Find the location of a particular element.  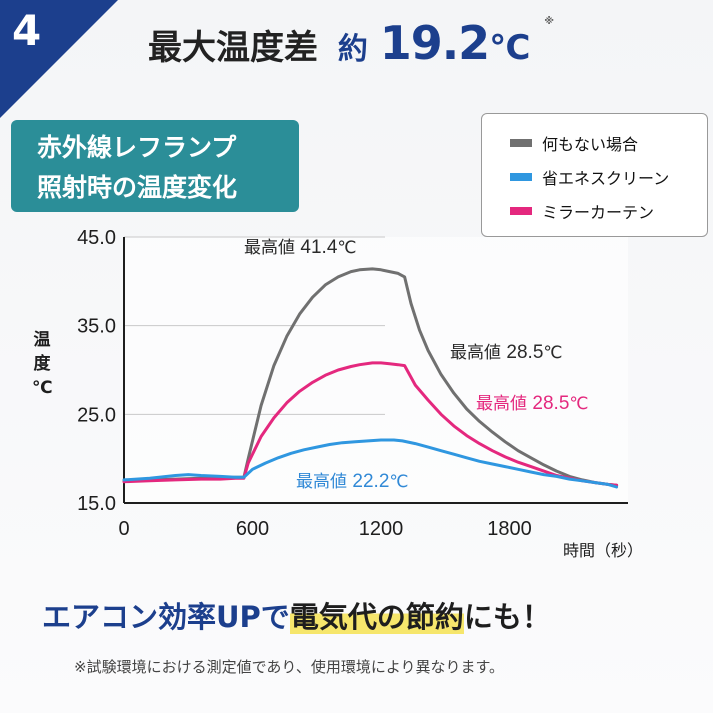

chart-legend: 何もない場合 省エネスクリーン ミラーカーテン is located at coordinates (594, 175).